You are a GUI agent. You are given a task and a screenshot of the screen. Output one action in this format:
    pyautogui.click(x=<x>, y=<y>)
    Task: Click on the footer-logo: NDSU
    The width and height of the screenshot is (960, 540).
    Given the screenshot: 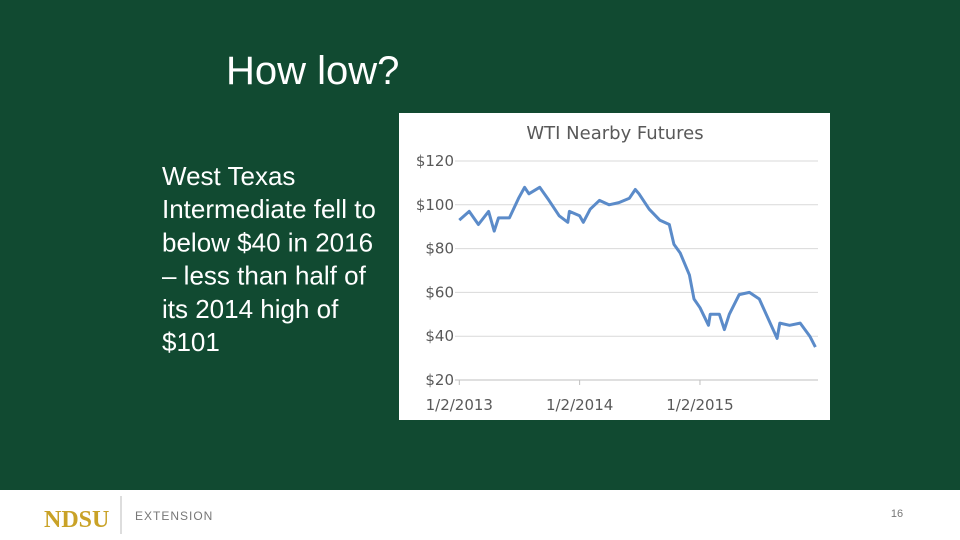 What is the action you would take?
    pyautogui.click(x=76, y=520)
    